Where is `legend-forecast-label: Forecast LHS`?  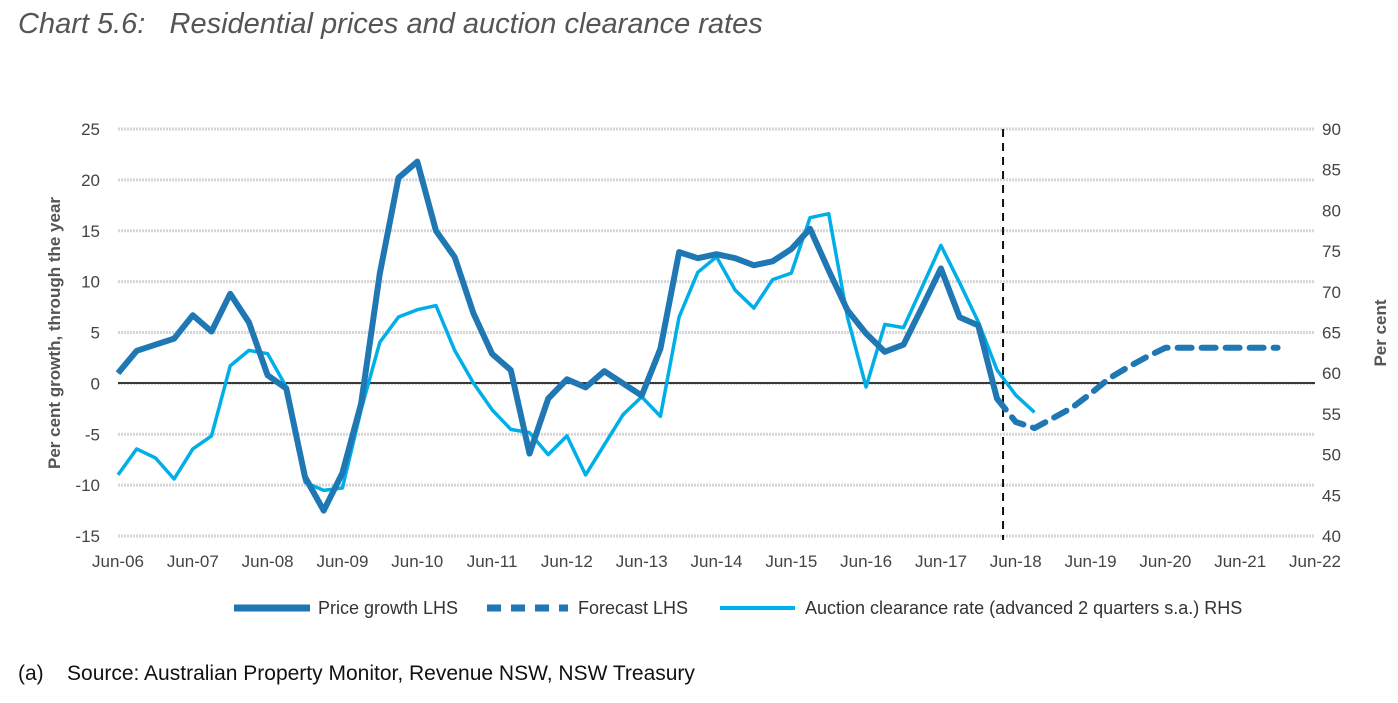 legend-forecast-label: Forecast LHS is located at coordinates (633, 608).